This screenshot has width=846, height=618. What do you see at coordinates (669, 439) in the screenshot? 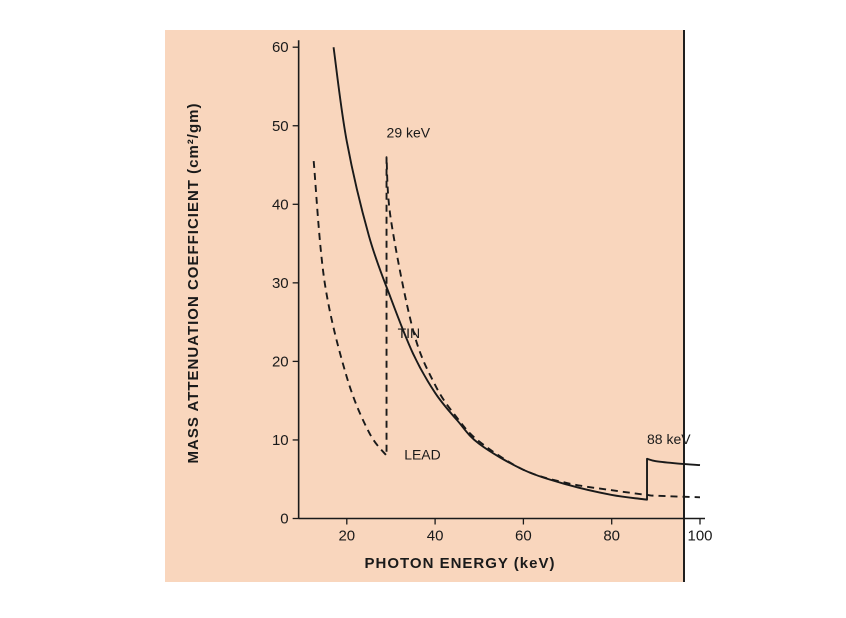
I see `annotation-label: 88 keV` at bounding box center [669, 439].